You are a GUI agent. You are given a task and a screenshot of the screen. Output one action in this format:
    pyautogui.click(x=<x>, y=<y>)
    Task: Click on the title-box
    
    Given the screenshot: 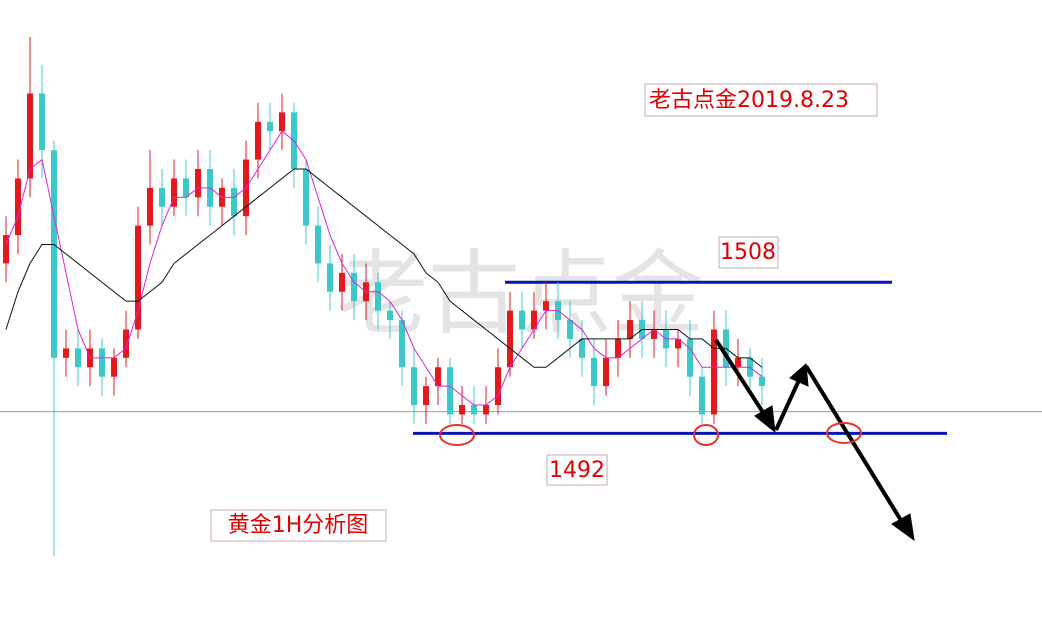 What is the action you would take?
    pyautogui.click(x=298, y=525)
    